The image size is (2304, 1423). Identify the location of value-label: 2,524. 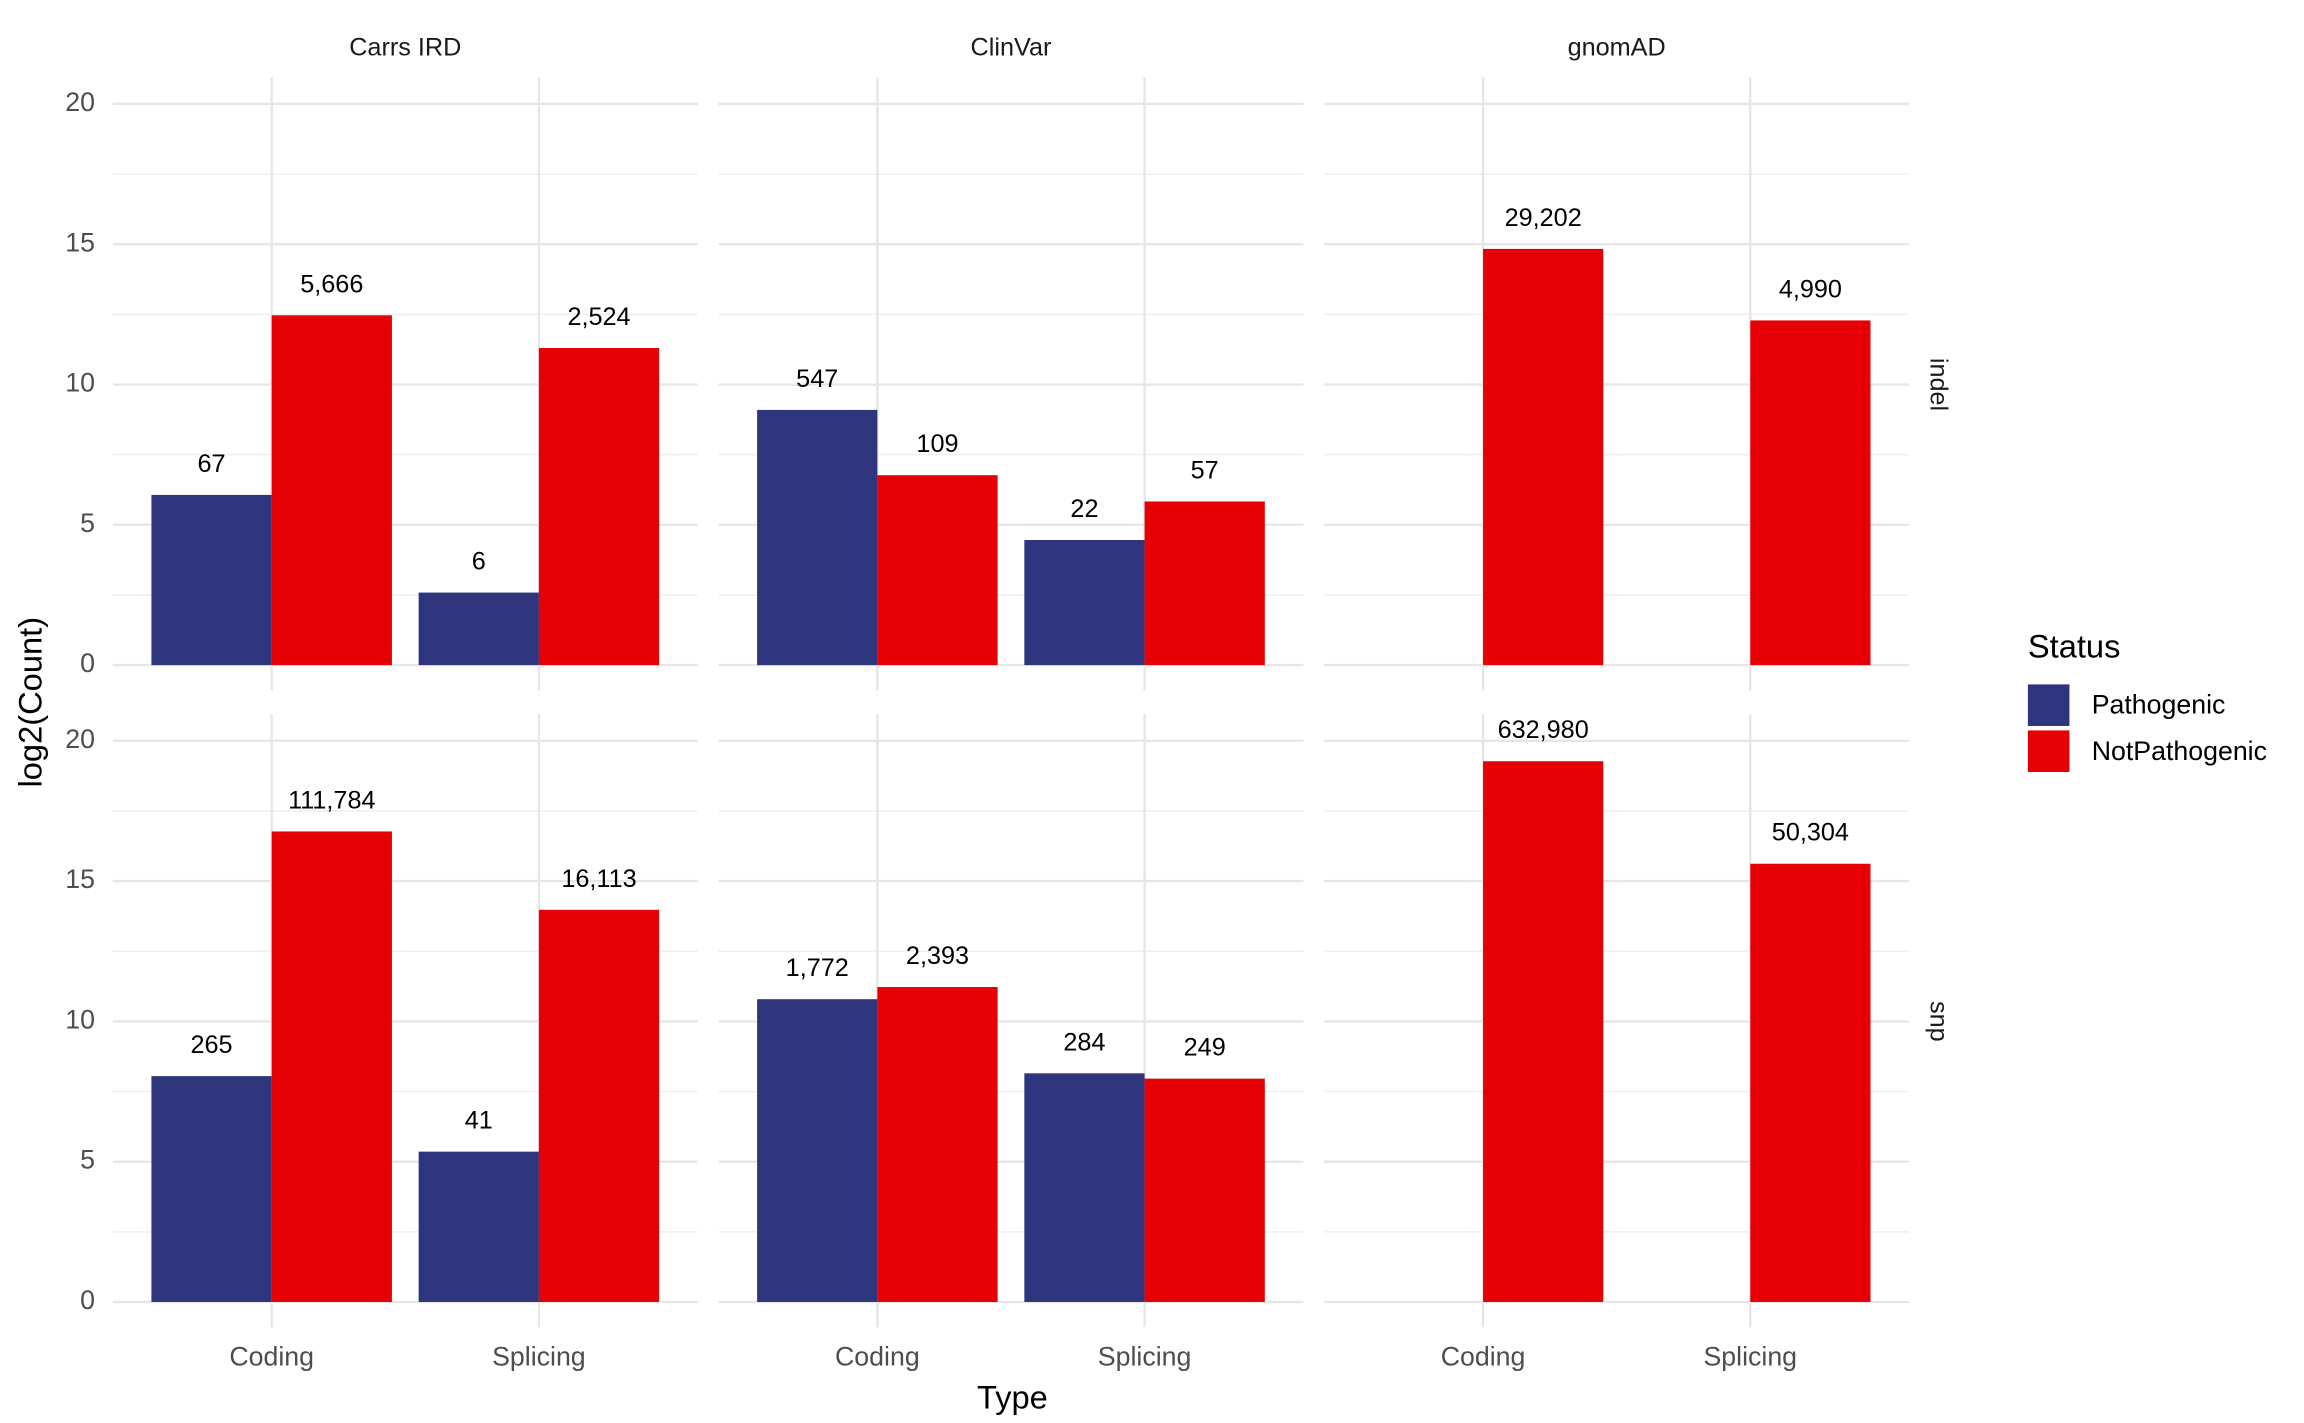
(598, 317).